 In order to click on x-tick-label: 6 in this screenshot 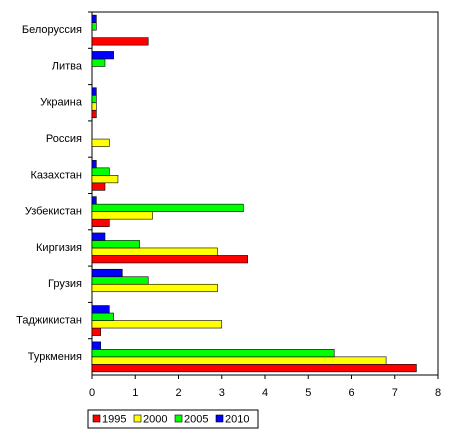, I will do `click(351, 393)`.